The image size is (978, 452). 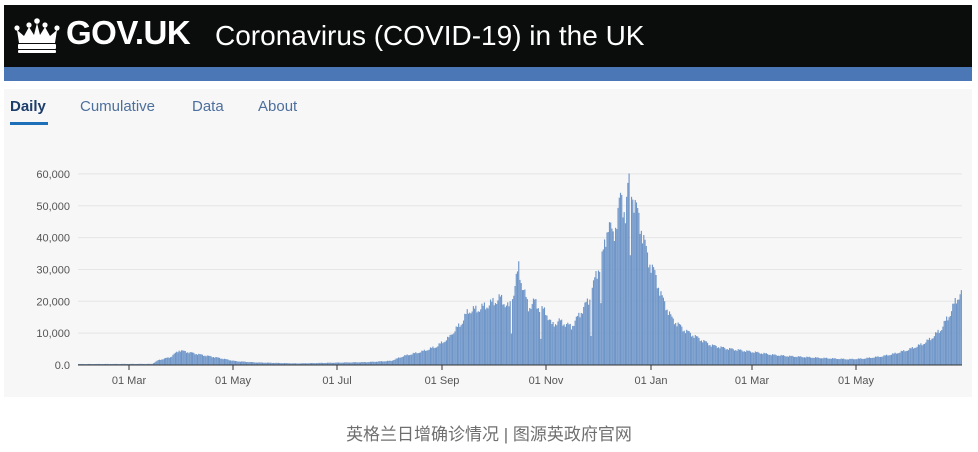 I want to click on tab-daily: Daily, so click(x=28, y=106).